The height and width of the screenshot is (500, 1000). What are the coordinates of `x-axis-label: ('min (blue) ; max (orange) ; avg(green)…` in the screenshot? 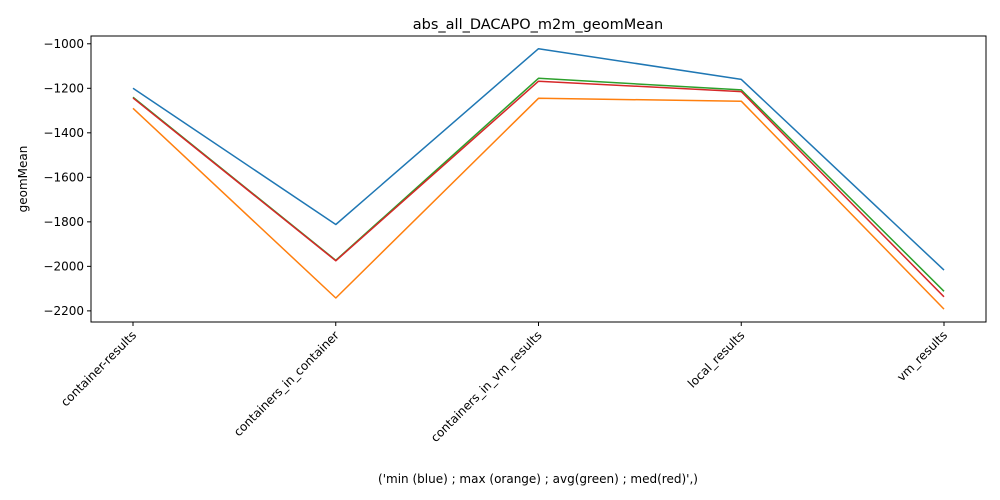 It's located at (538, 479).